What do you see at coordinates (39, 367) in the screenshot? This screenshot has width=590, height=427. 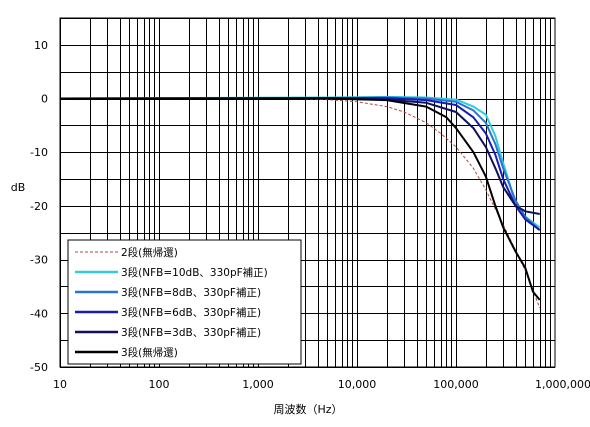 I see `y-tick-label: -50` at bounding box center [39, 367].